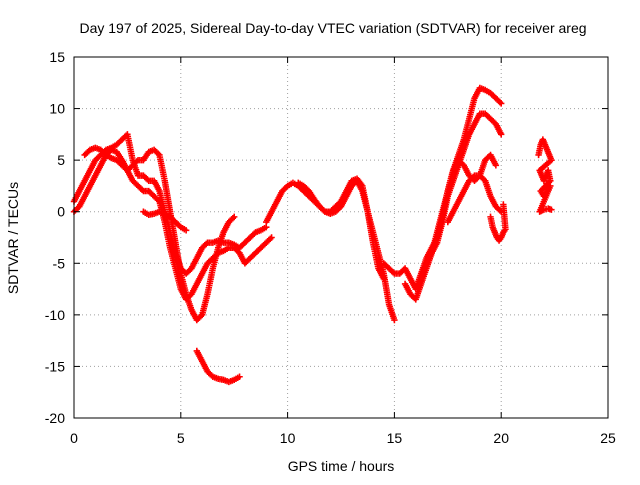  Describe the element at coordinates (59, 263) in the screenshot. I see `y-tick-label: -5` at that location.